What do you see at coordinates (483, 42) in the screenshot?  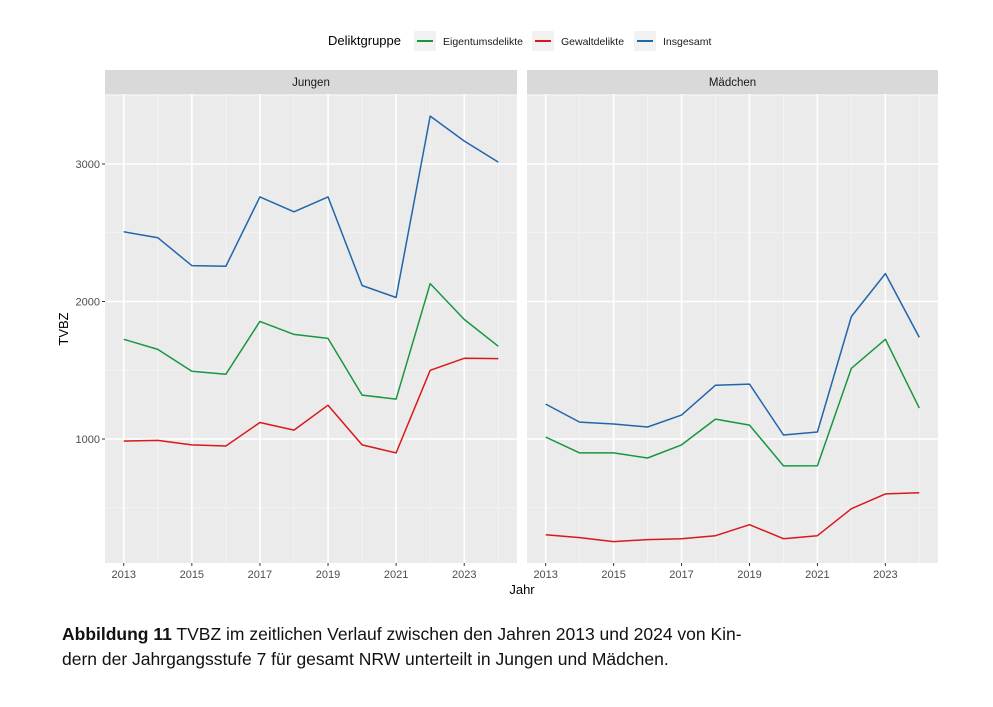 I see `legend-label: Eigentumsdelikte` at bounding box center [483, 42].